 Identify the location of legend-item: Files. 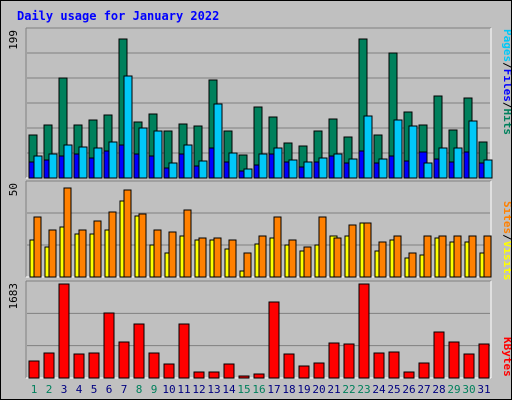
(506, 85).